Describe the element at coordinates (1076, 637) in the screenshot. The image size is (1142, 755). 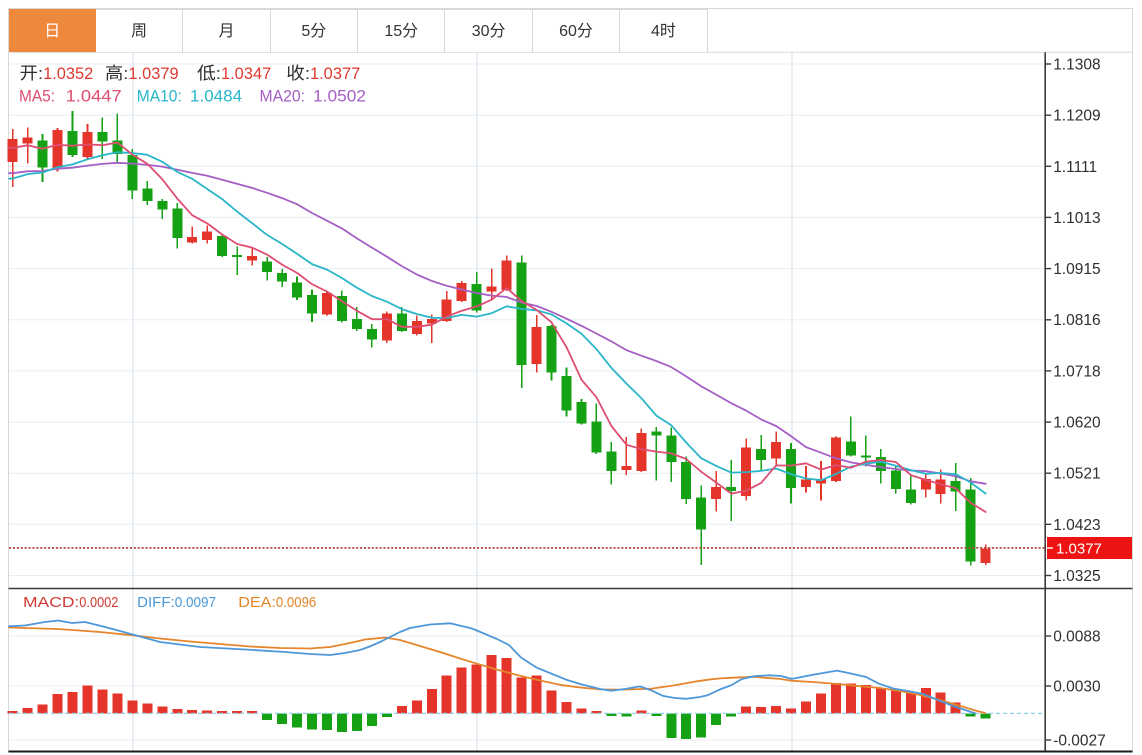
I see `svg-text: 0.0088` at that location.